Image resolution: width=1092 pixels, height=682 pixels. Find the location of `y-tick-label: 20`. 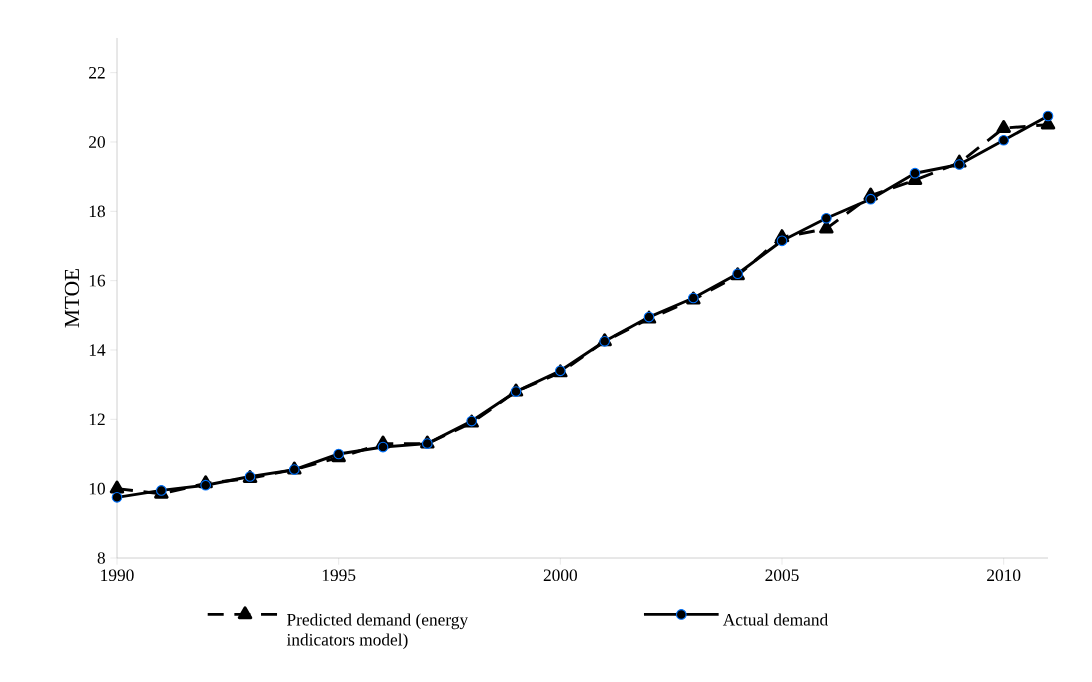

y-tick-label: 20 is located at coordinates (97, 142).